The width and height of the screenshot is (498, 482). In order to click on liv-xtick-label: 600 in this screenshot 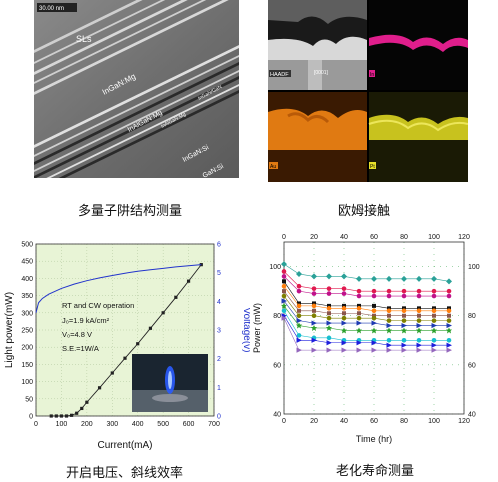, I will do `click(189, 424)`.